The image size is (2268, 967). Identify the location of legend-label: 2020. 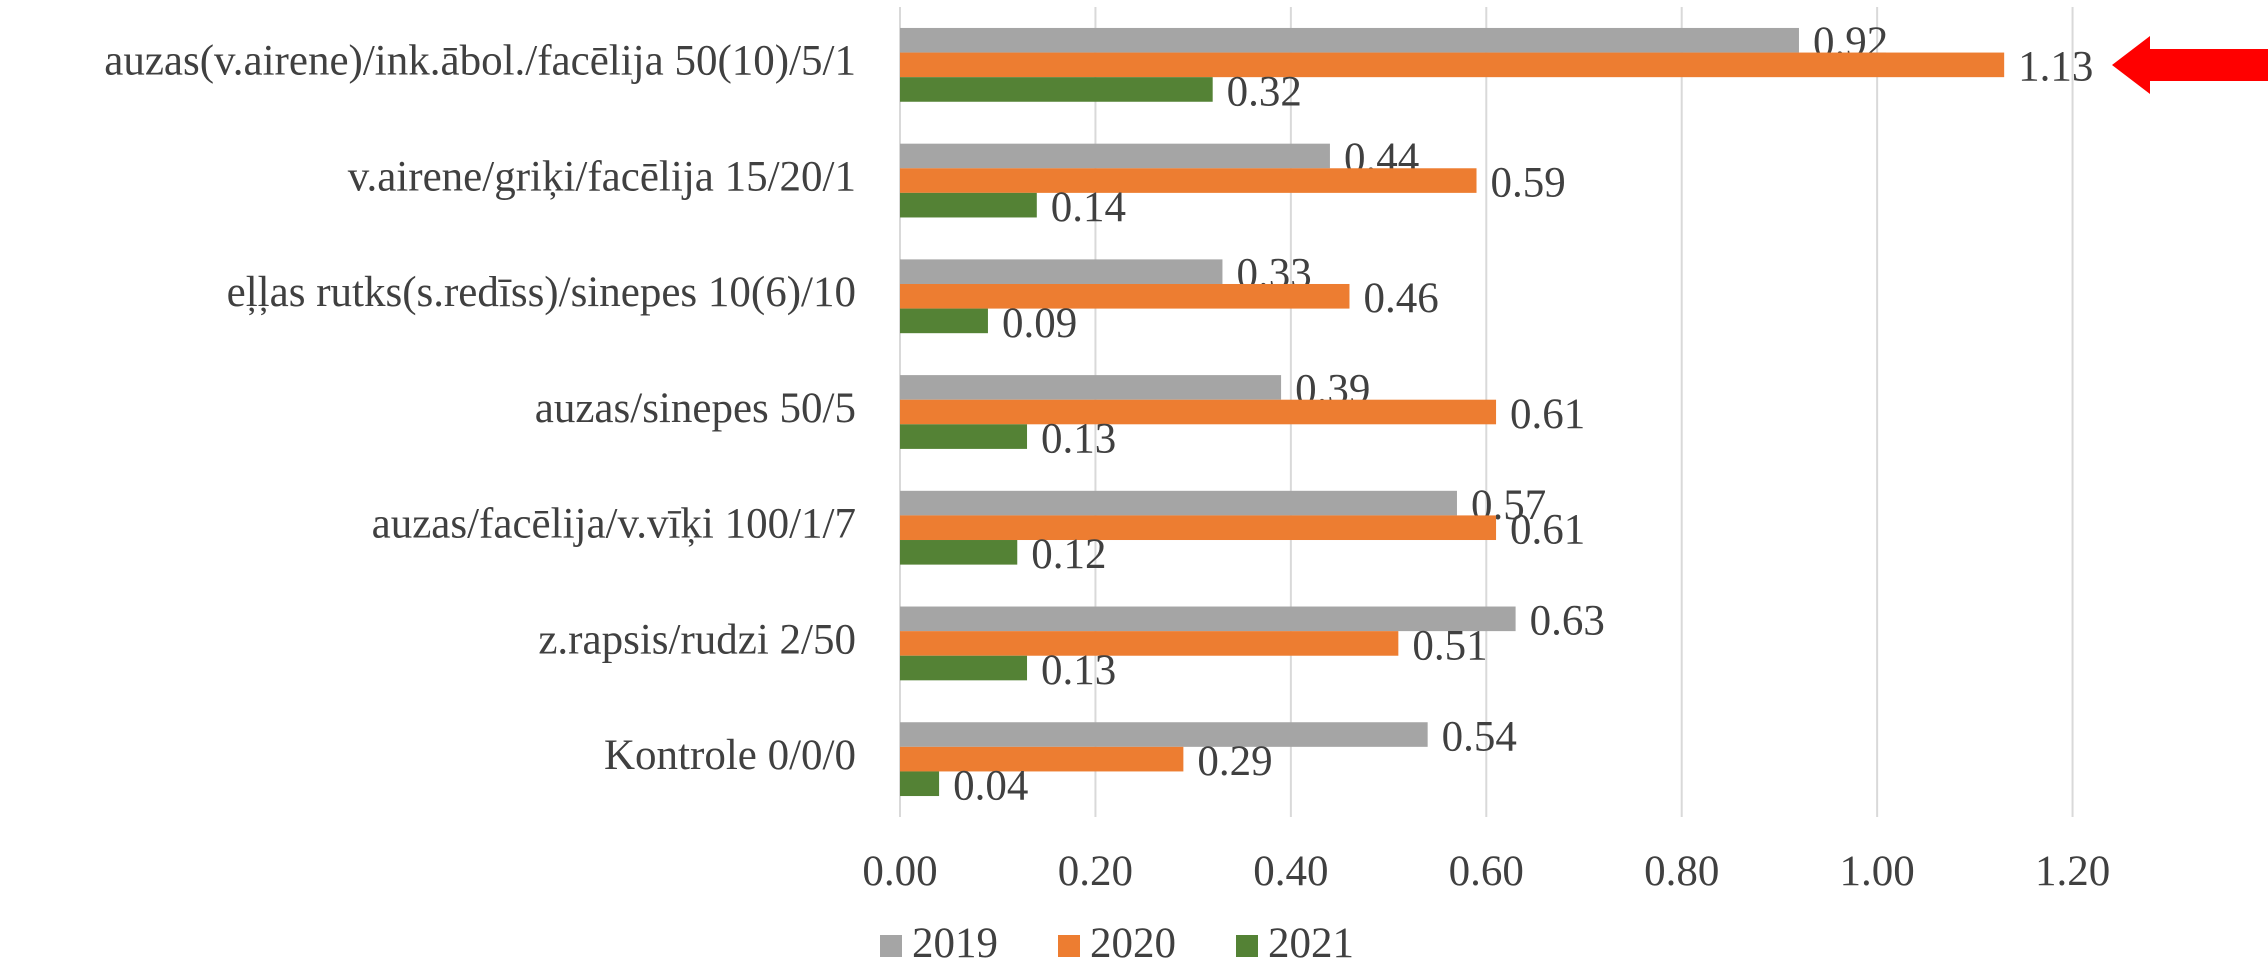
(1133, 943).